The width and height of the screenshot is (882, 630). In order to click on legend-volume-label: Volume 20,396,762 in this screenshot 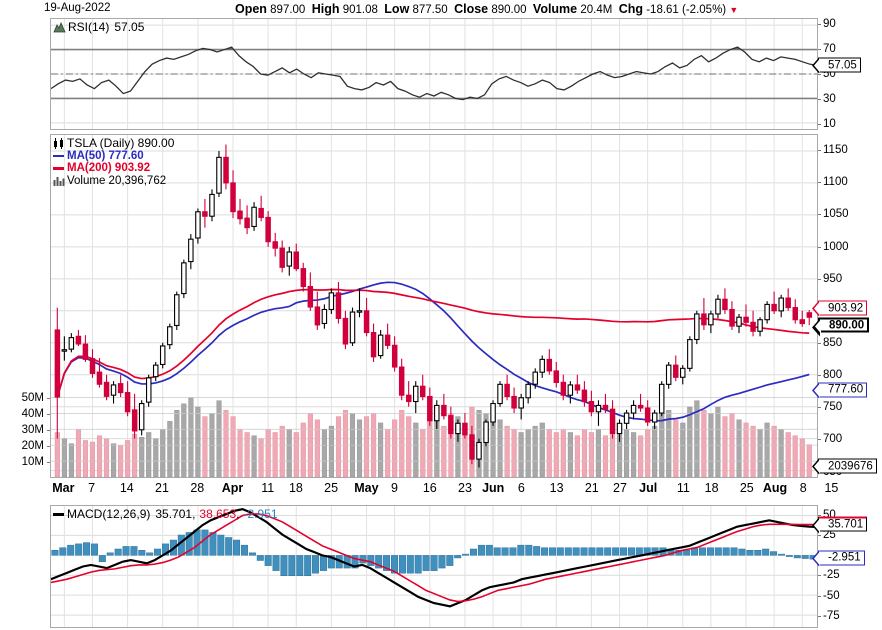, I will do `click(117, 180)`.